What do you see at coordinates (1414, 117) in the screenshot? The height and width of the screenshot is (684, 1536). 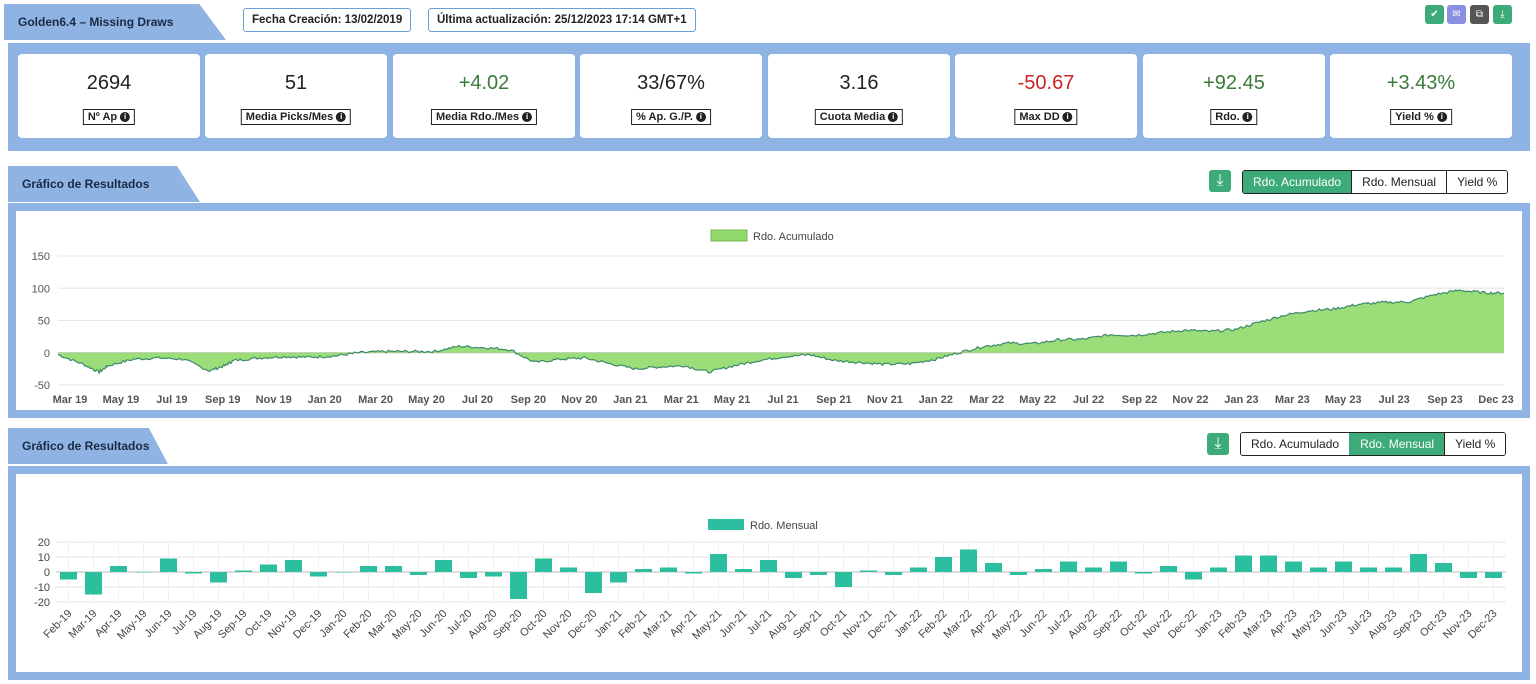 I see `kpi-label-text: Yield %` at bounding box center [1414, 117].